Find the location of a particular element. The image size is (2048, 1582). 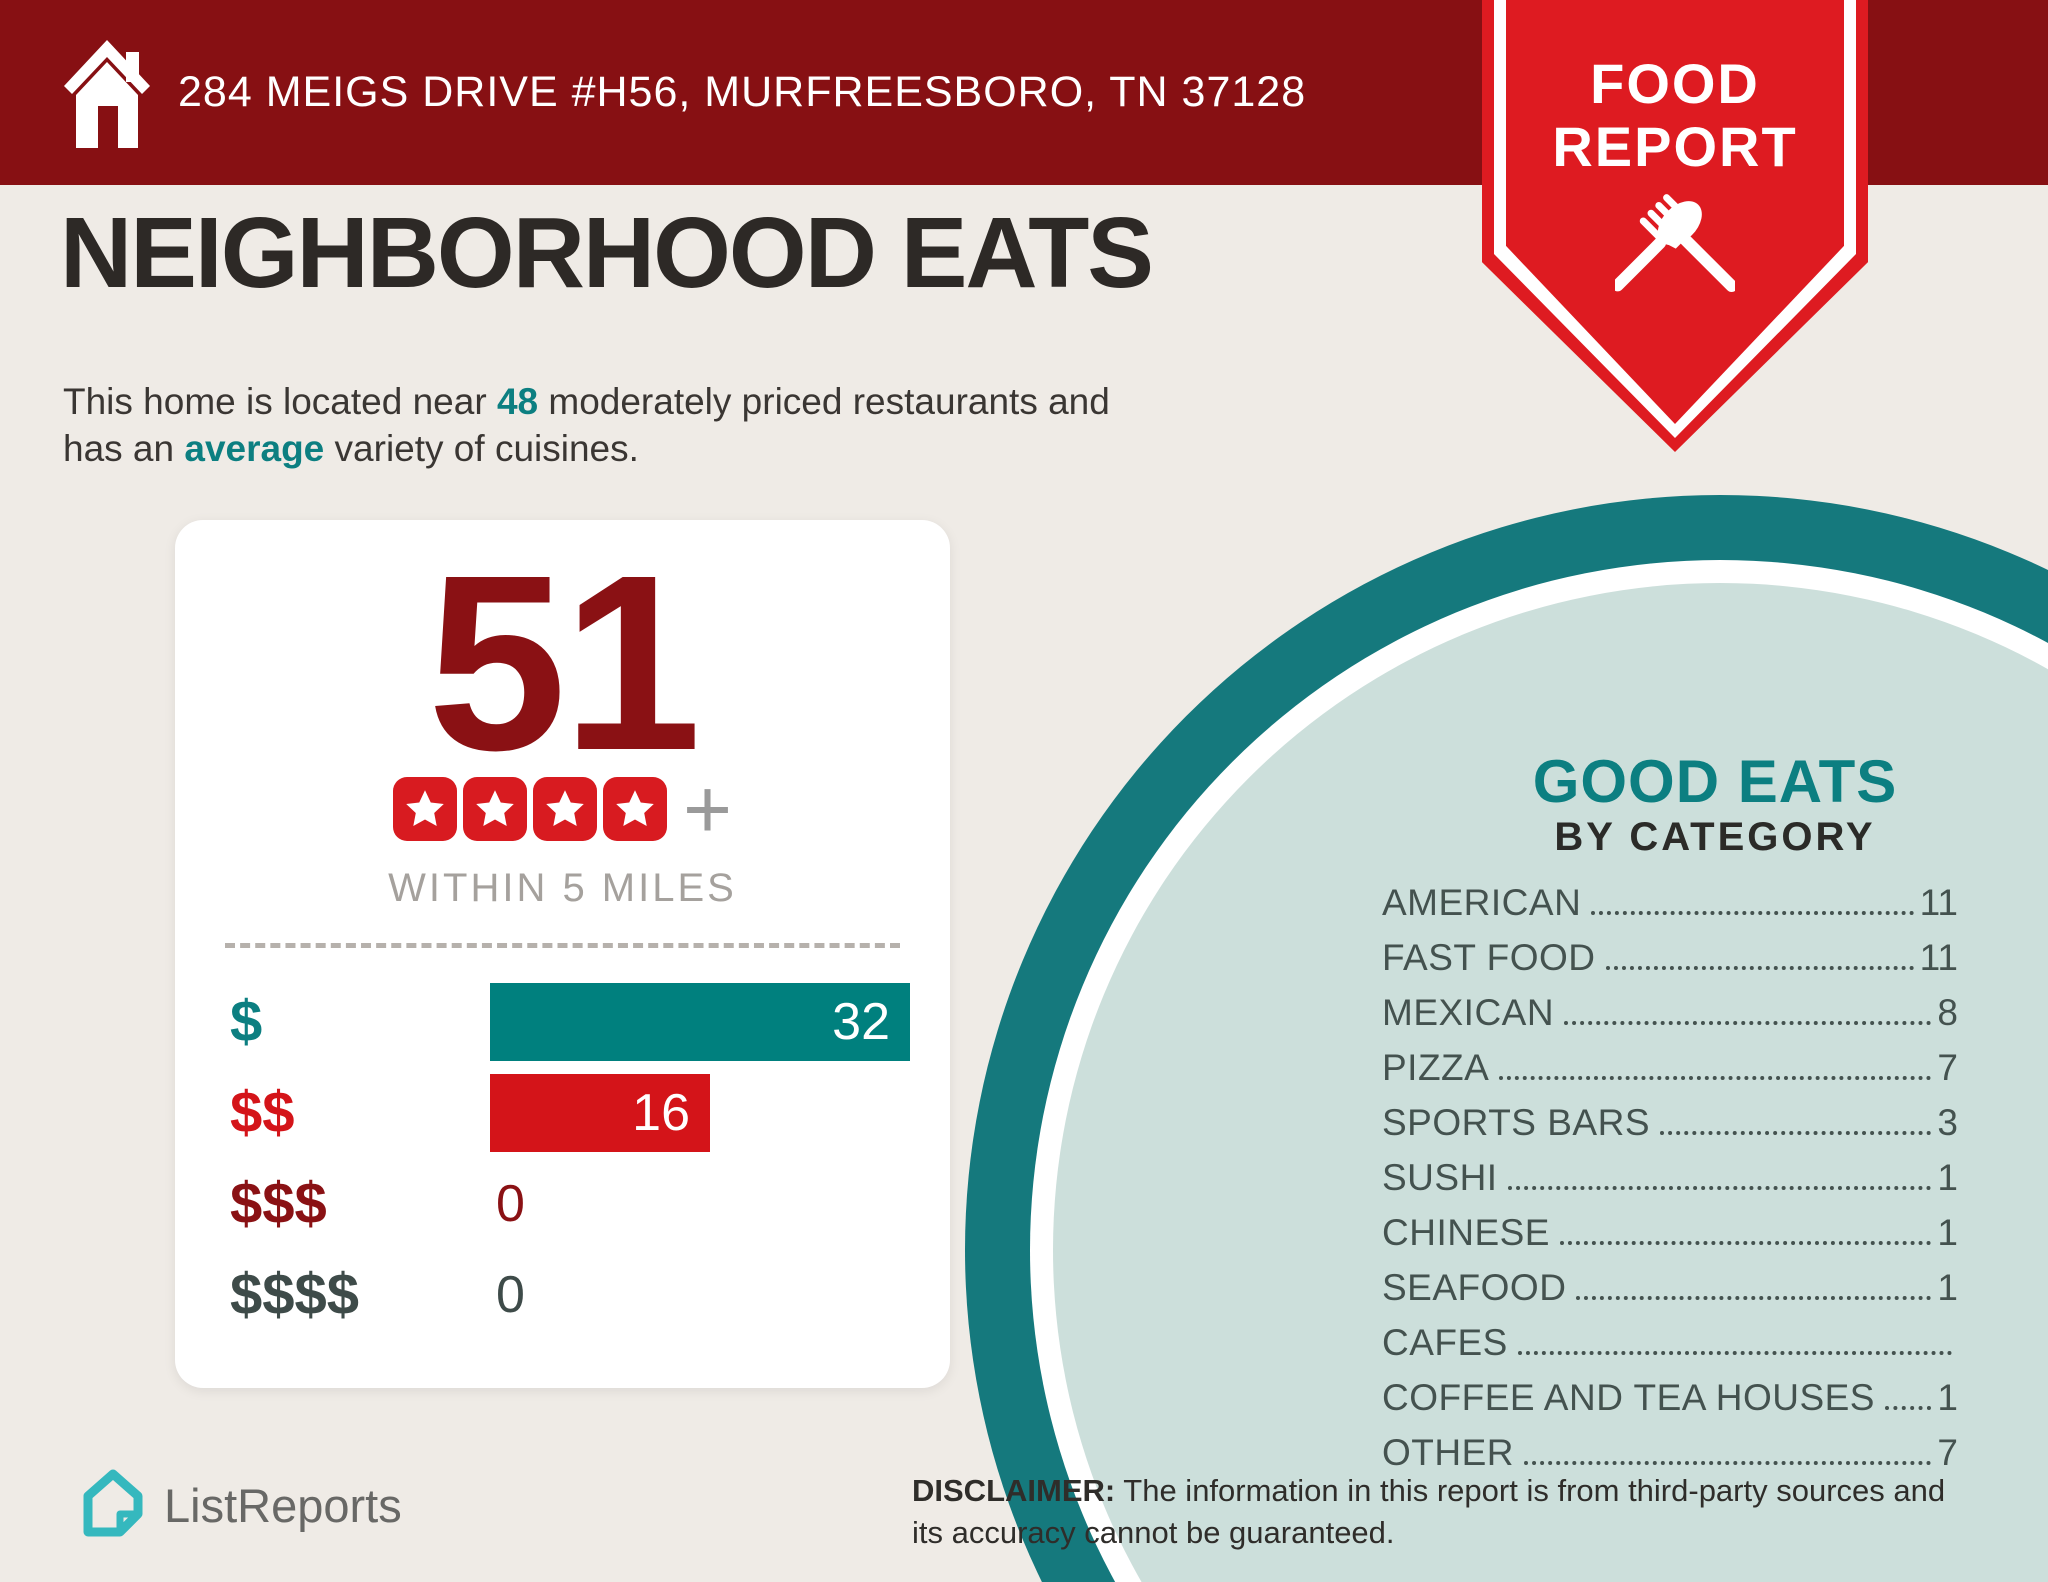

ribbon-title-line2: REPORT is located at coordinates (1675, 146).